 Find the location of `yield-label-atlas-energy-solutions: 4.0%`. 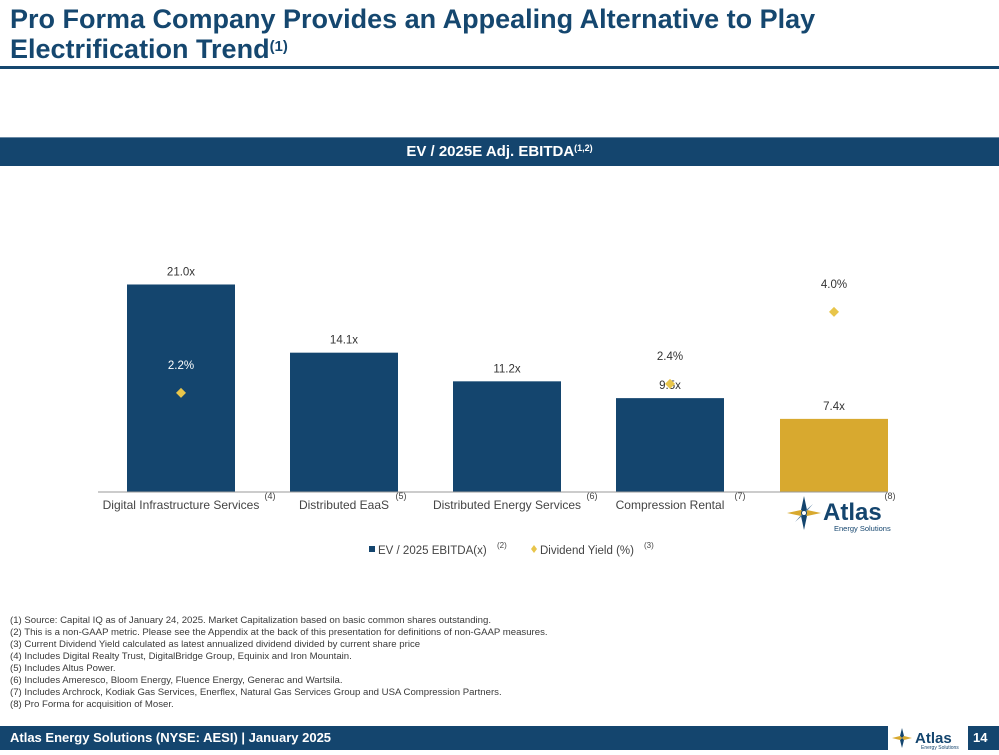

yield-label-atlas-energy-solutions: 4.0% is located at coordinates (834, 285).